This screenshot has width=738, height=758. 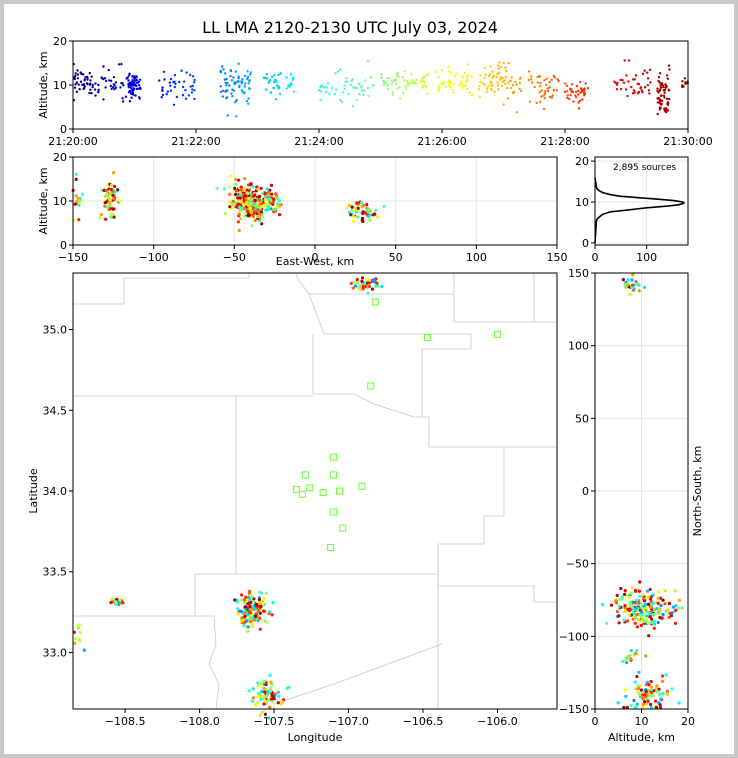 I want to click on x-tick-label: 50, so click(x=396, y=257).